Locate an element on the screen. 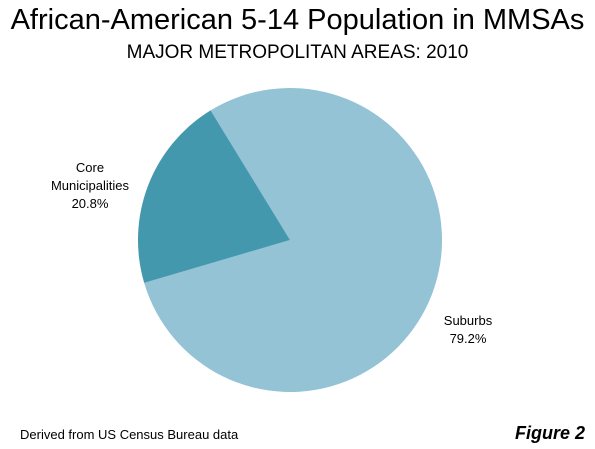 Image resolution: width=595 pixels, height=449 pixels. chart-subtitle: MAJOR METROPOLITAN AREAS: 2010 is located at coordinates (297, 52).